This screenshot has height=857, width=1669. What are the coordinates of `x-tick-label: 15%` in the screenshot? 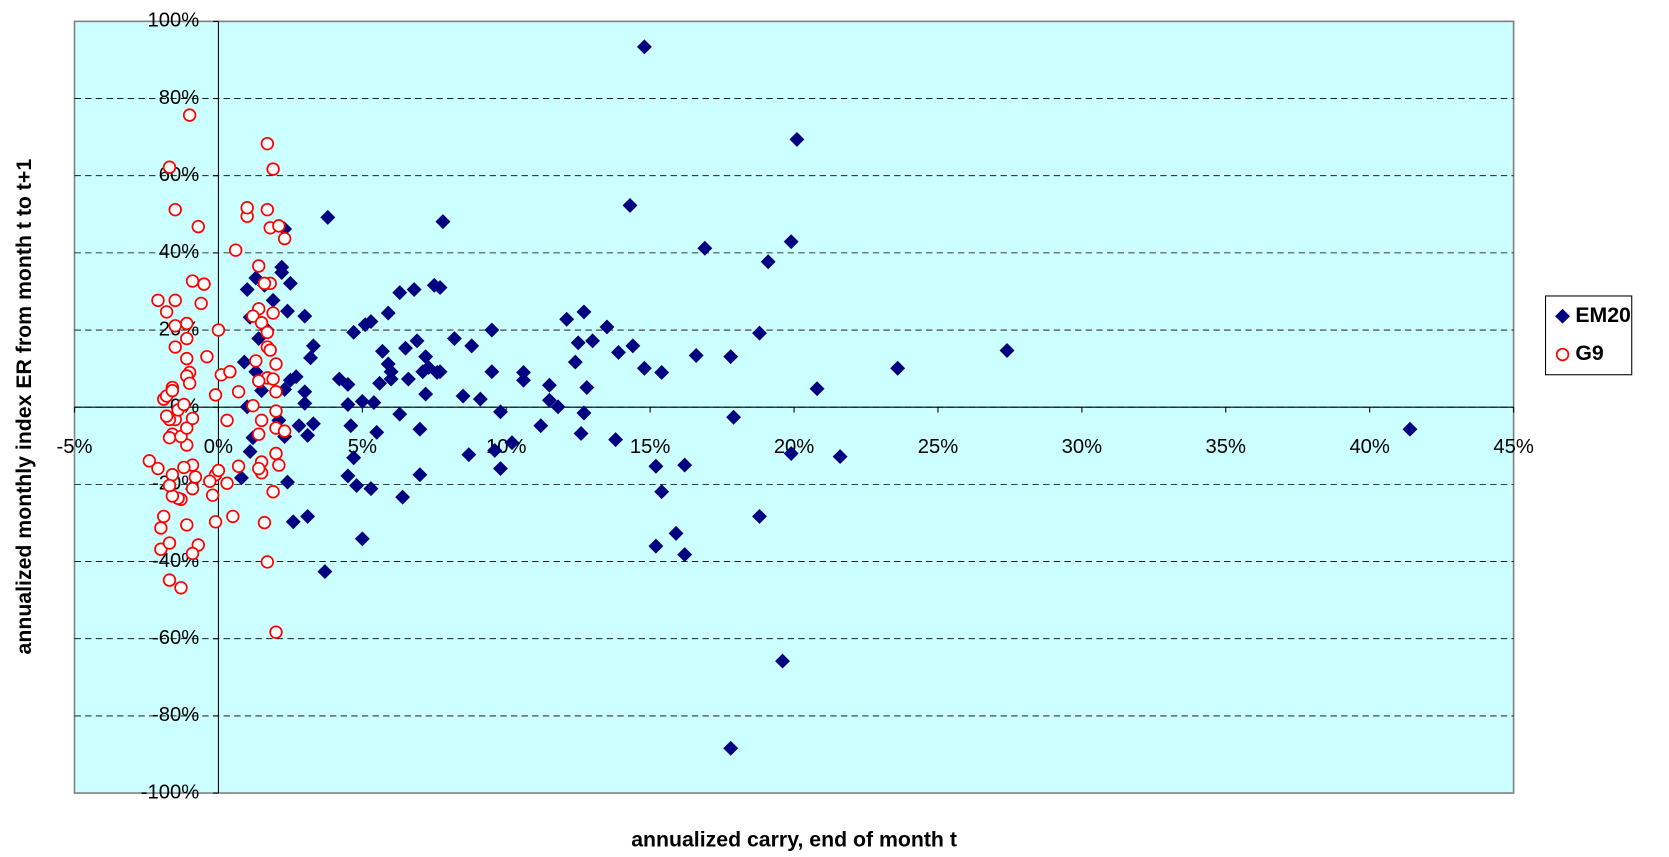 It's located at (650, 447).